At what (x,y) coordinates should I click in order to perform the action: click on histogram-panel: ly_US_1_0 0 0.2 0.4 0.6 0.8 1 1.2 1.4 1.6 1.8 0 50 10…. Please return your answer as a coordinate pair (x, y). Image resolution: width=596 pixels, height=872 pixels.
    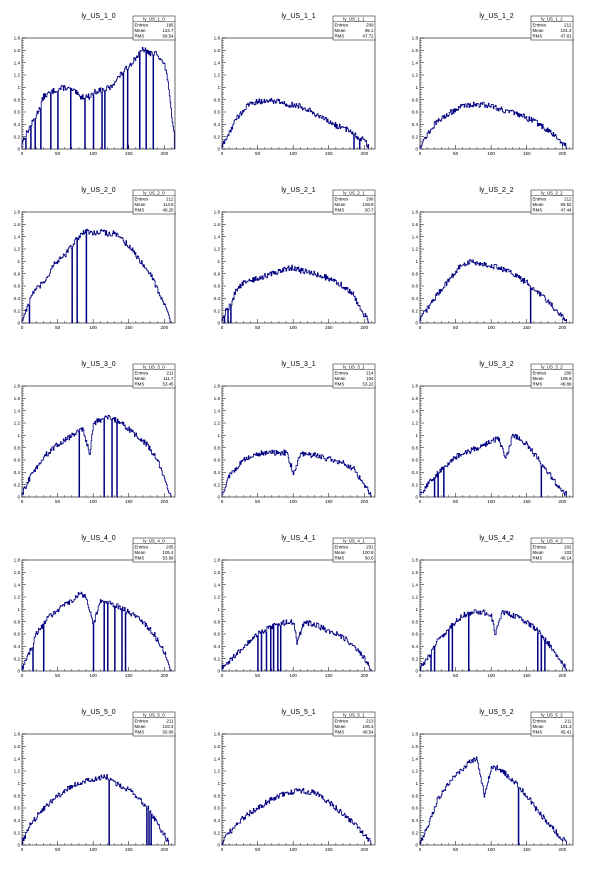
    Looking at the image, I should click on (95, 84).